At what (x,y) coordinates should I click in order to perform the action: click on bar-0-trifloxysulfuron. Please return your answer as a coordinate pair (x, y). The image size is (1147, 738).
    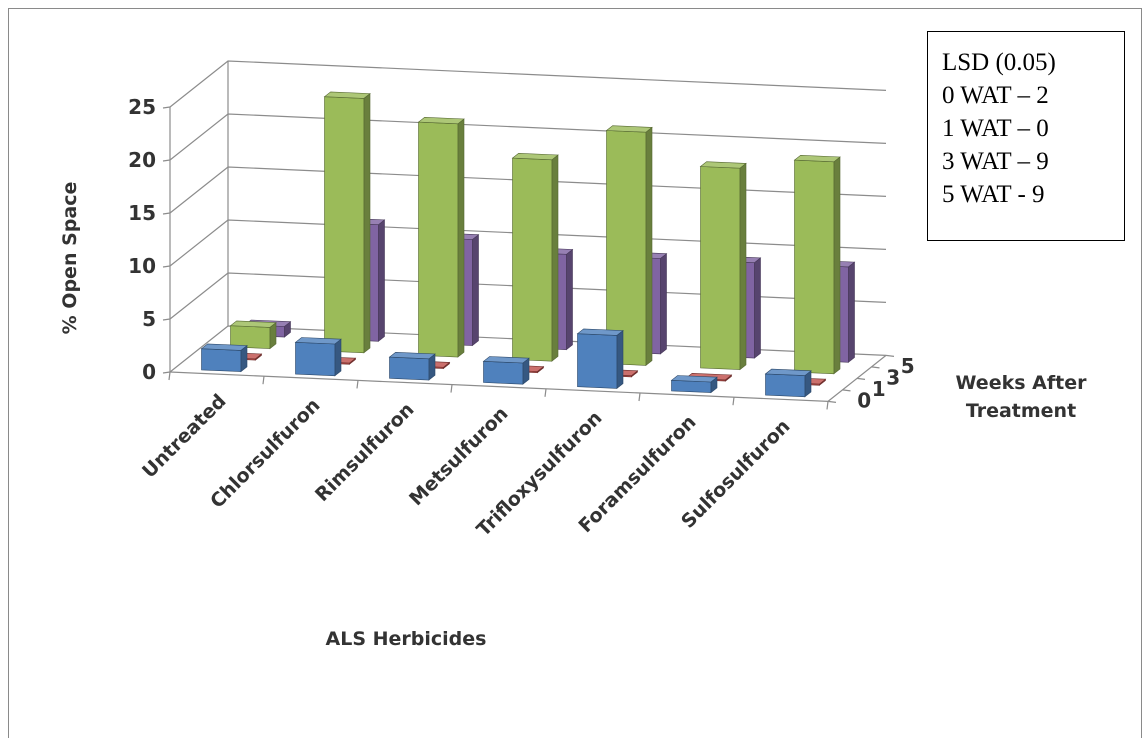
    Looking at the image, I should click on (600, 359).